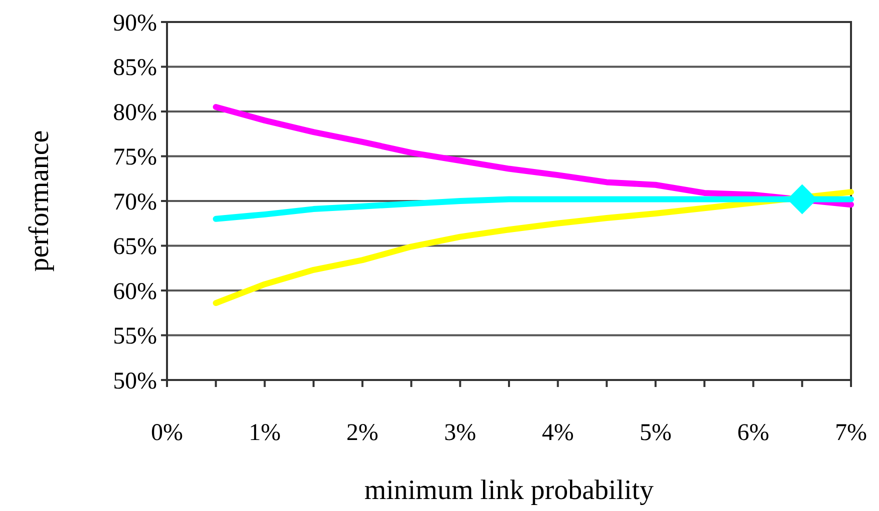 This screenshot has width=879, height=511. What do you see at coordinates (656, 433) in the screenshot?
I see `x-tick-label: 5%` at bounding box center [656, 433].